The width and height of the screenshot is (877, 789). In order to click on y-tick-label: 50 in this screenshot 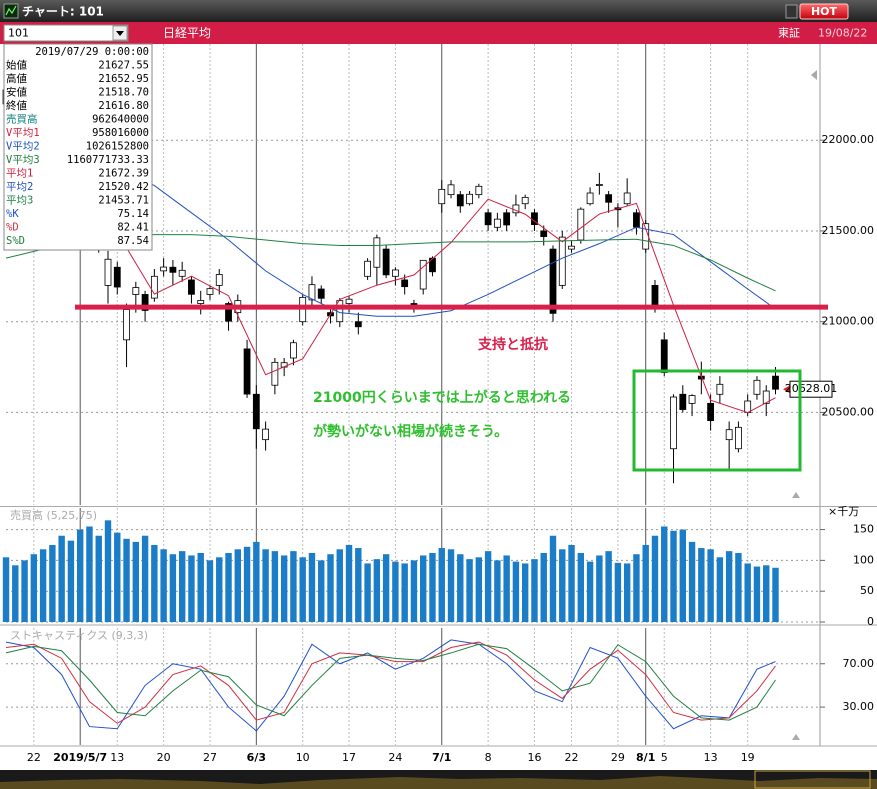, I will do `click(867, 590)`.